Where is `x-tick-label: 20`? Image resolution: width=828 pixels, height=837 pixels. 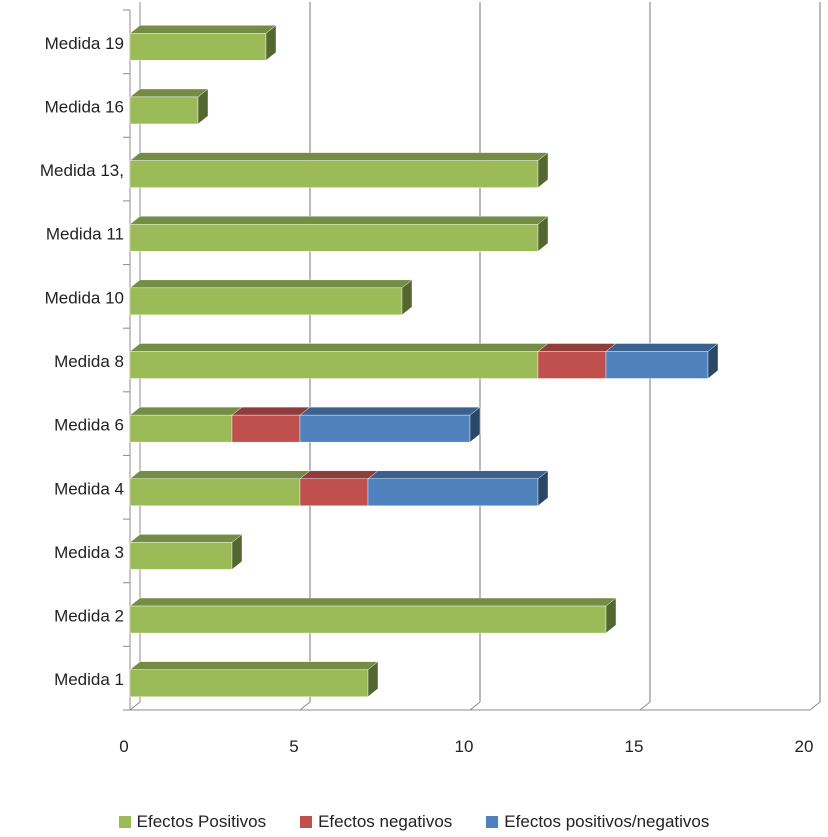
x-tick-label: 20 is located at coordinates (804, 746).